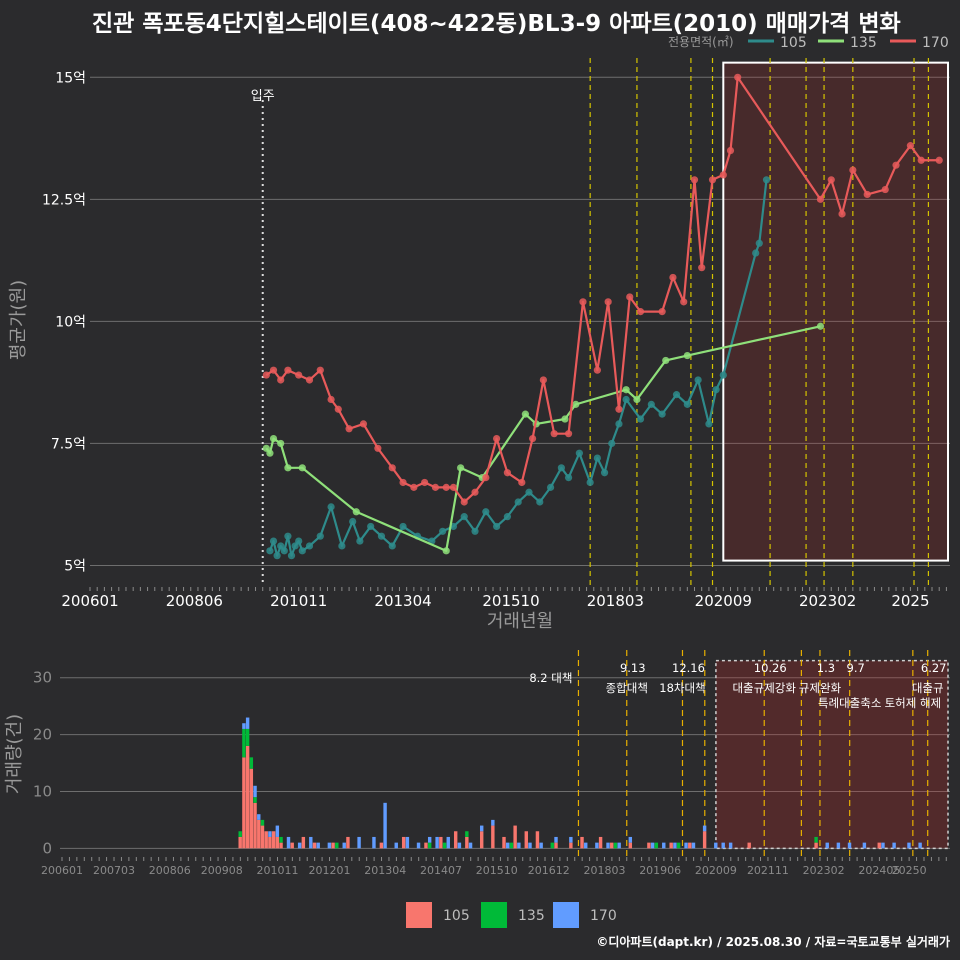 This screenshot has width=960, height=960. I want to click on price-y-tick-label: 12.5억, so click(64, 200).